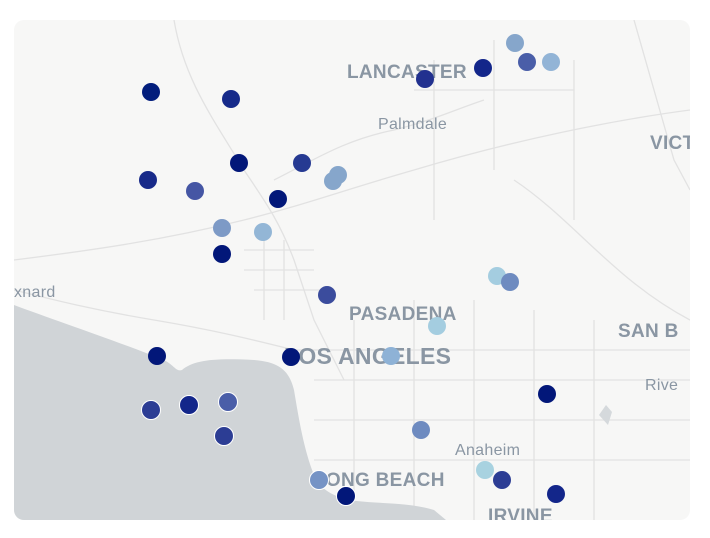 This screenshot has height=538, width=710. I want to click on label-palmdale: Palmdale, so click(413, 124).